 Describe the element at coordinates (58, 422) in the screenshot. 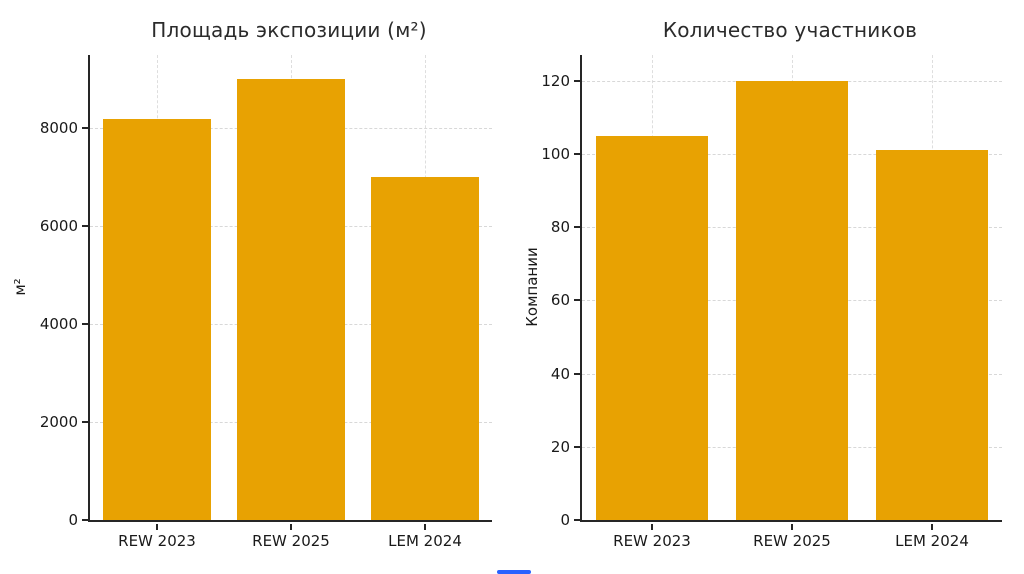

I see `y-tick-label: 2000` at that location.